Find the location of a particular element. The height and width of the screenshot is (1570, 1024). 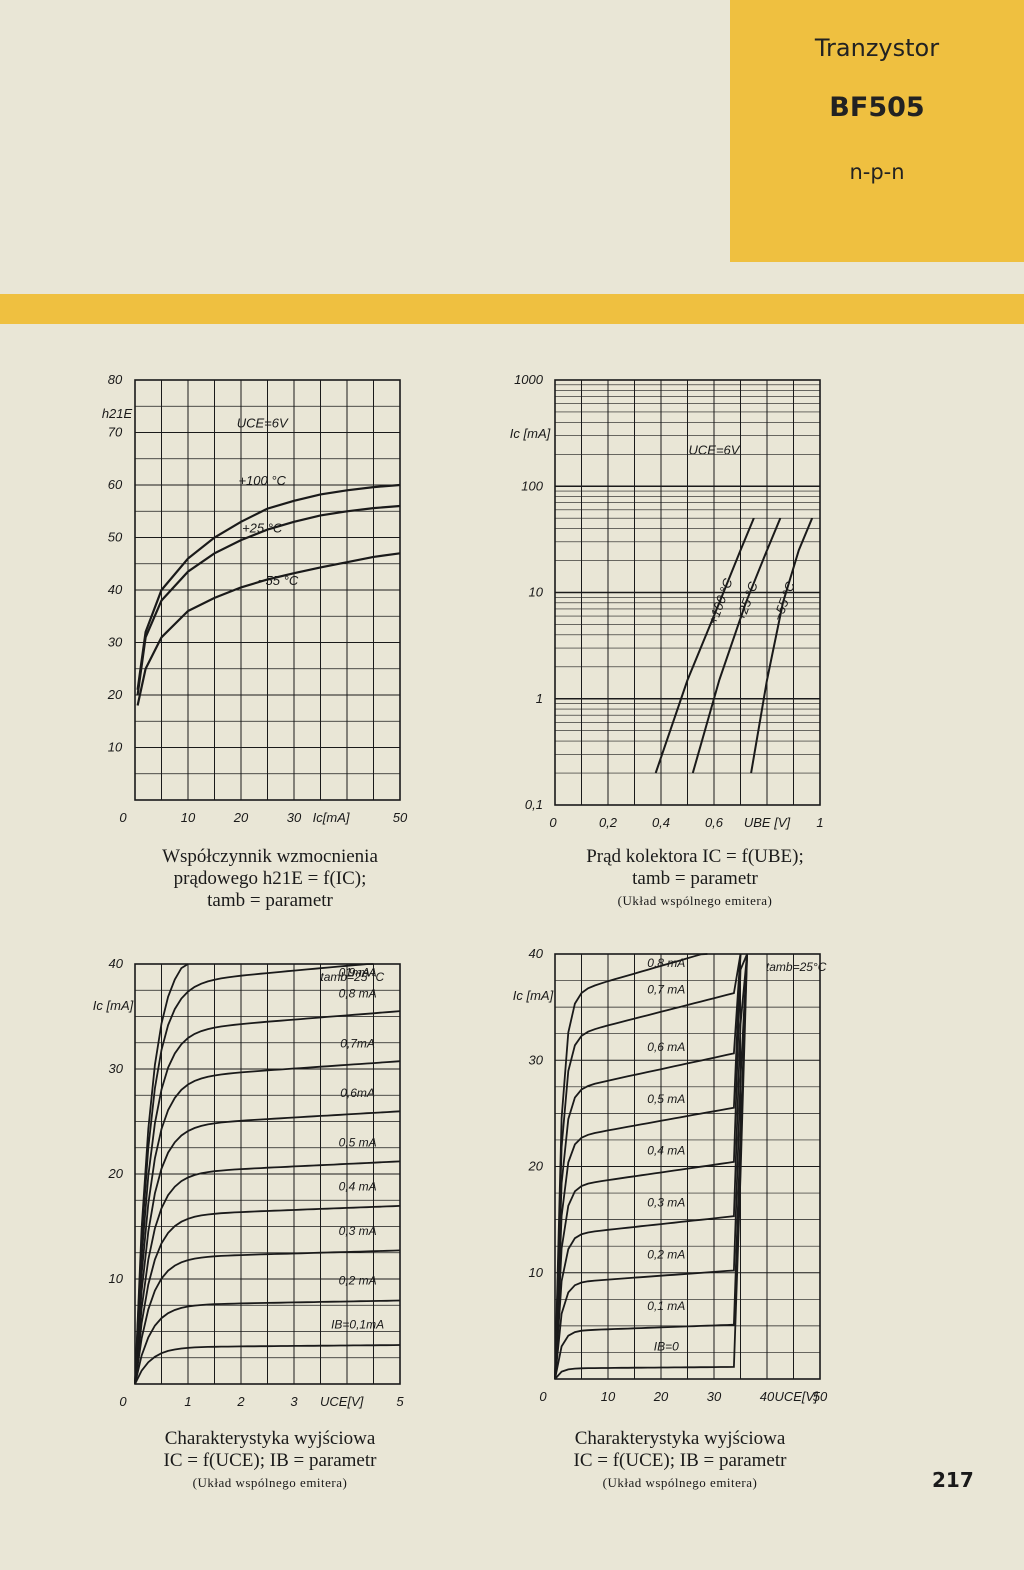

header-type: n-p-n is located at coordinates (877, 172).